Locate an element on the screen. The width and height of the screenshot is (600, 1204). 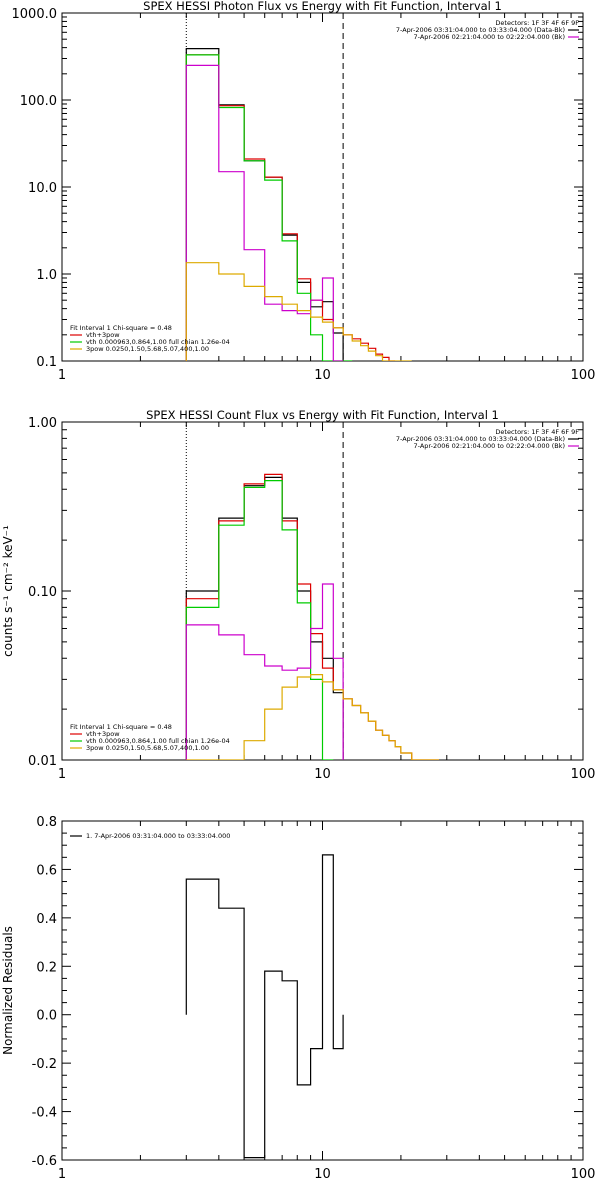
y-tick-label: 0.6 is located at coordinates (46, 870).